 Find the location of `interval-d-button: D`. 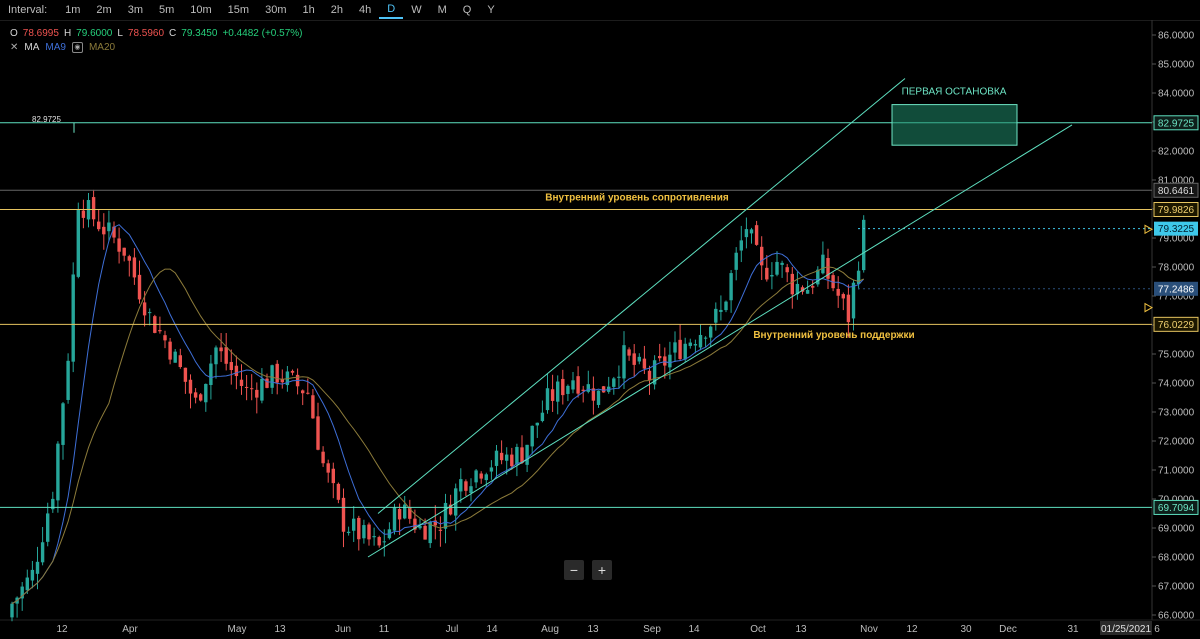

interval-d-button: D is located at coordinates (391, 10).